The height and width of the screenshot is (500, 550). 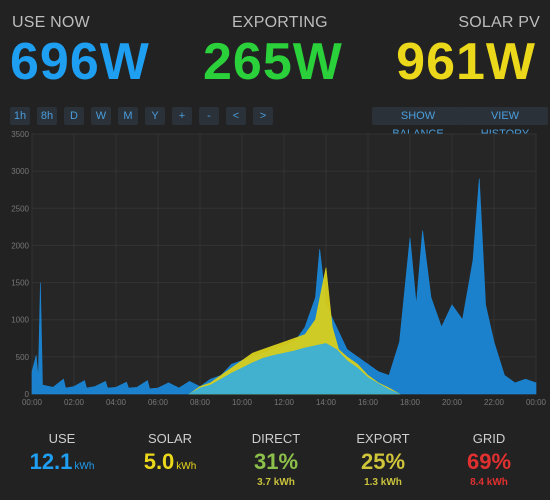 What do you see at coordinates (489, 482) in the screenshot?
I see `summary-grid-sub: 8.4 kWh` at bounding box center [489, 482].